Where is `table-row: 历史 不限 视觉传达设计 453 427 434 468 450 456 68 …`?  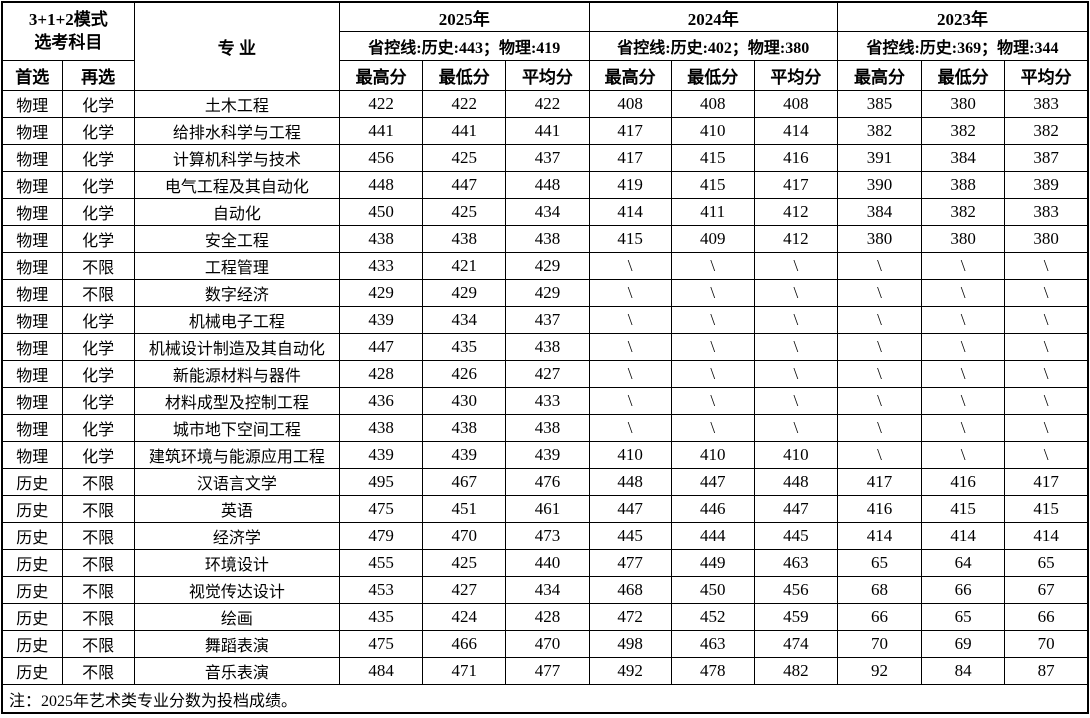 table-row: 历史 不限 视觉传达设计 453 427 434 468 450 456 68 … is located at coordinates (545, 590).